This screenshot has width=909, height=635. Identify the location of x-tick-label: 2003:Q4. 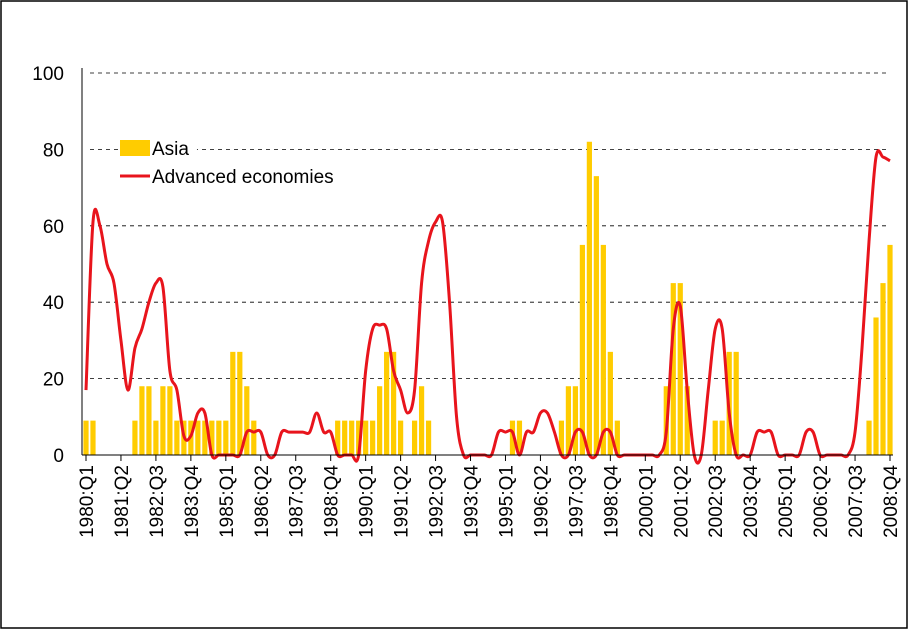
(751, 501).